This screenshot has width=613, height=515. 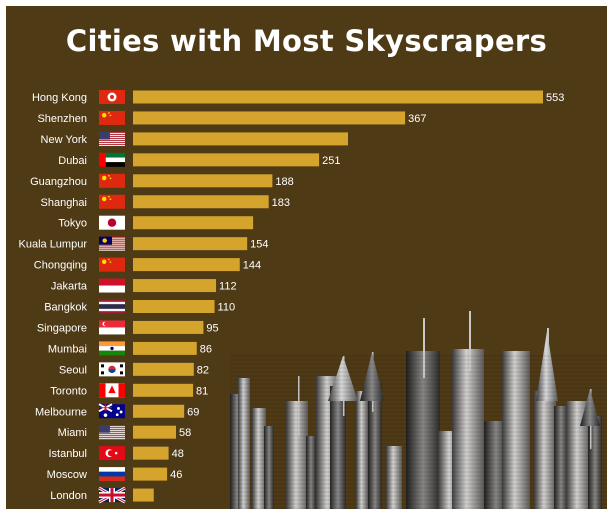 I want to click on city-label: Tokyo, so click(x=72, y=224).